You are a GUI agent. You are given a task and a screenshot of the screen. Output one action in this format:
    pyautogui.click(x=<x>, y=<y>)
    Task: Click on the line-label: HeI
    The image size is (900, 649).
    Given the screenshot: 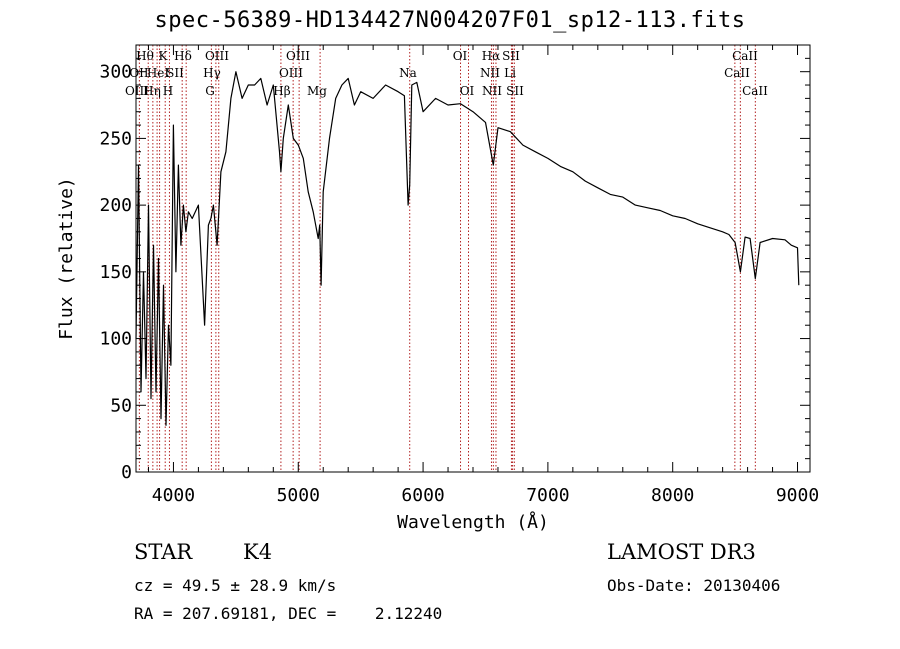 What is the action you would take?
    pyautogui.click(x=158, y=73)
    